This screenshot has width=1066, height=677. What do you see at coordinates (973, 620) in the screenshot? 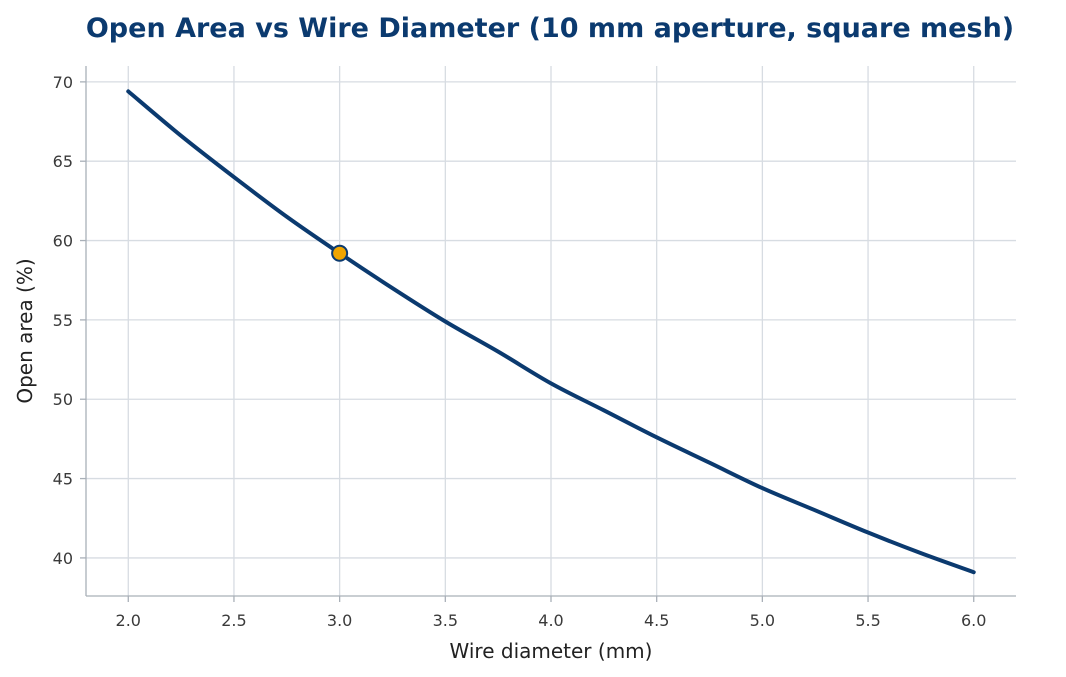
I see `x-tick-label: 6.0` at bounding box center [973, 620].